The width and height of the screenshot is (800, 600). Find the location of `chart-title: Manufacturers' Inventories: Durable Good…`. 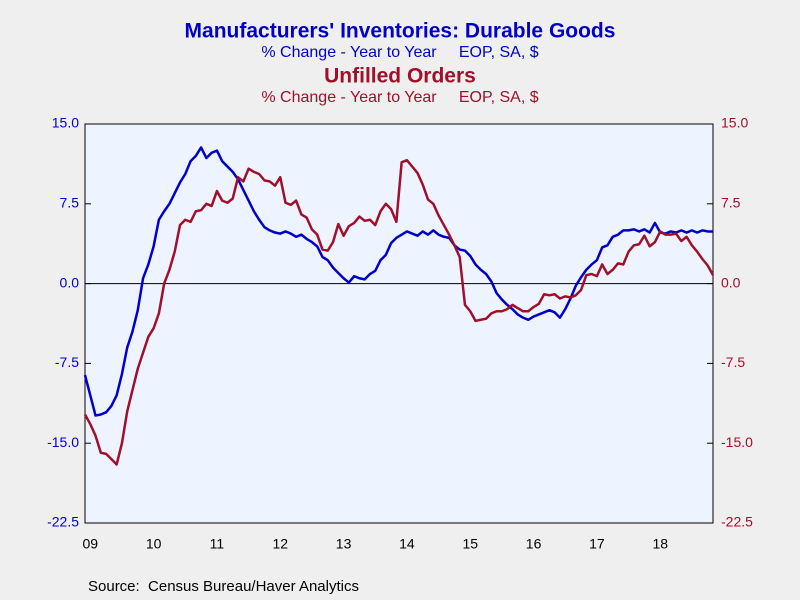

chart-title: Manufacturers' Inventories: Durable Good… is located at coordinates (400, 31).